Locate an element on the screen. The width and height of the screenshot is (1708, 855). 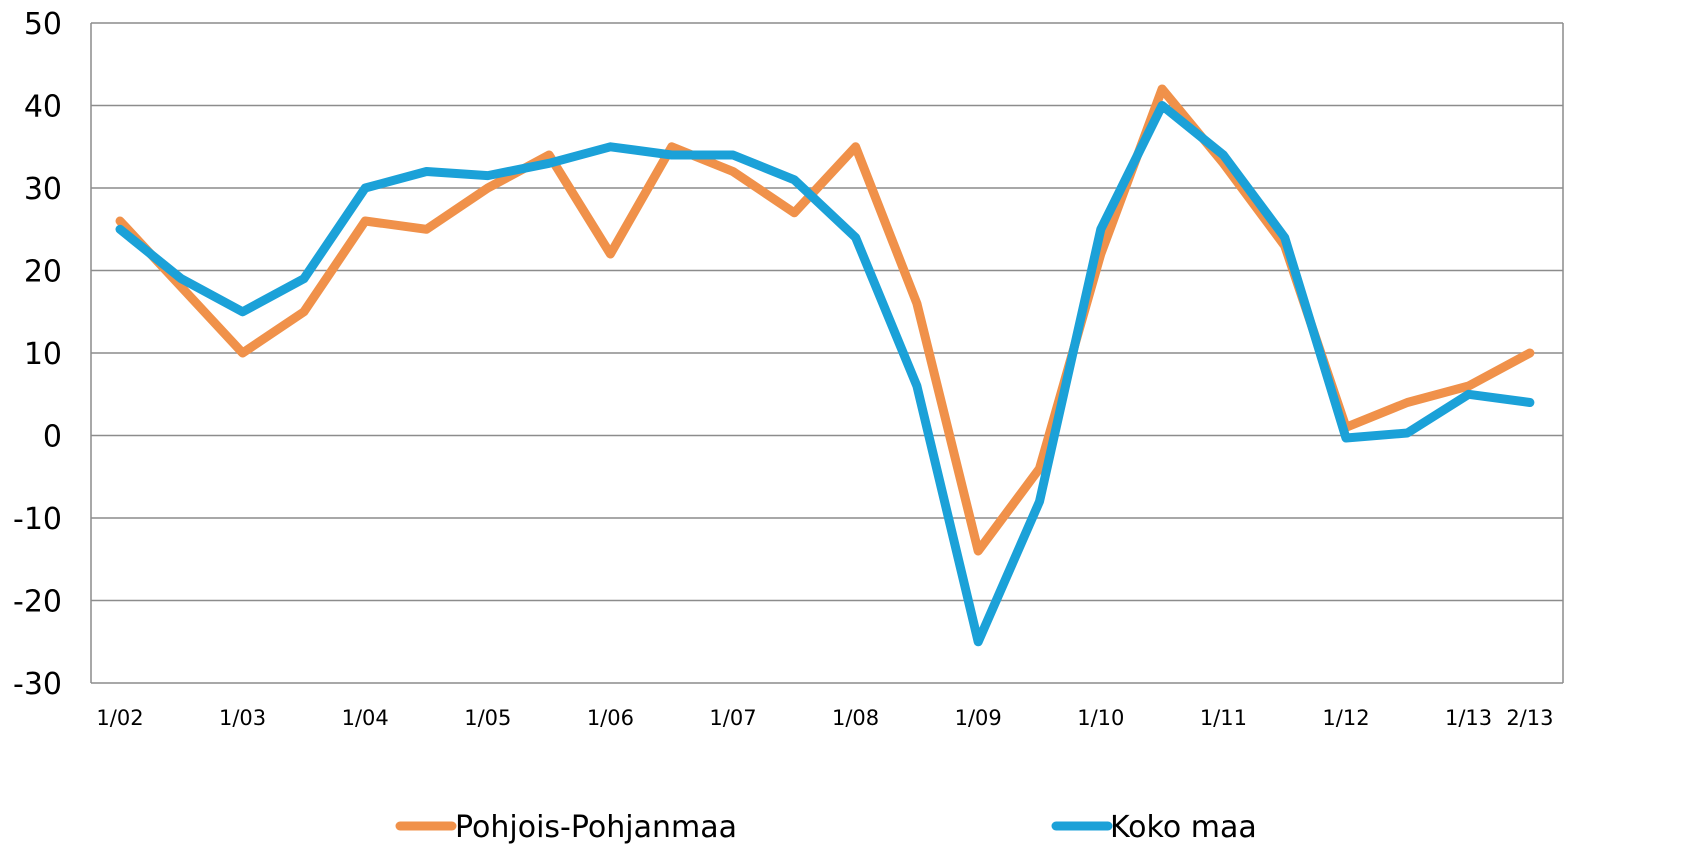
x-tick-label: 1/07 is located at coordinates (732, 718).